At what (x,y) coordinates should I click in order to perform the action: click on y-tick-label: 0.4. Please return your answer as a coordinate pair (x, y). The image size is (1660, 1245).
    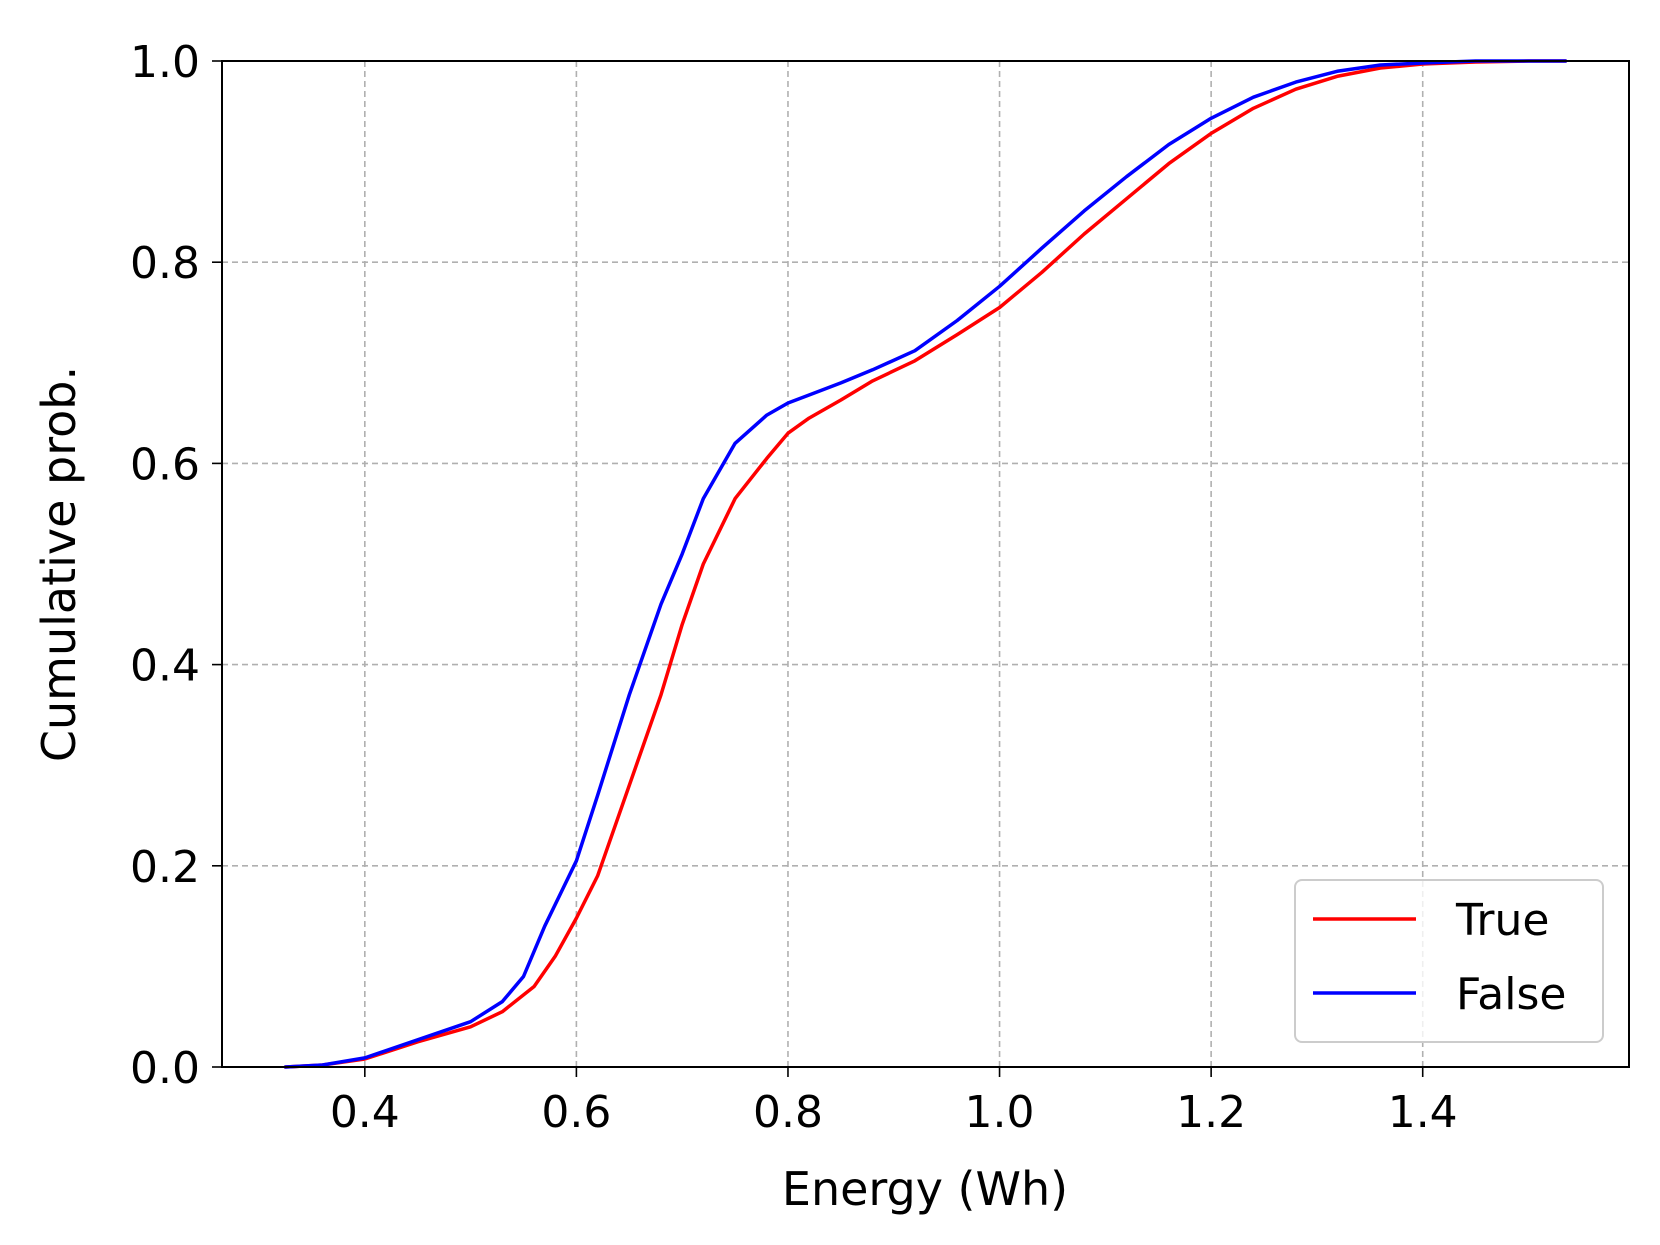
    Looking at the image, I should click on (165, 666).